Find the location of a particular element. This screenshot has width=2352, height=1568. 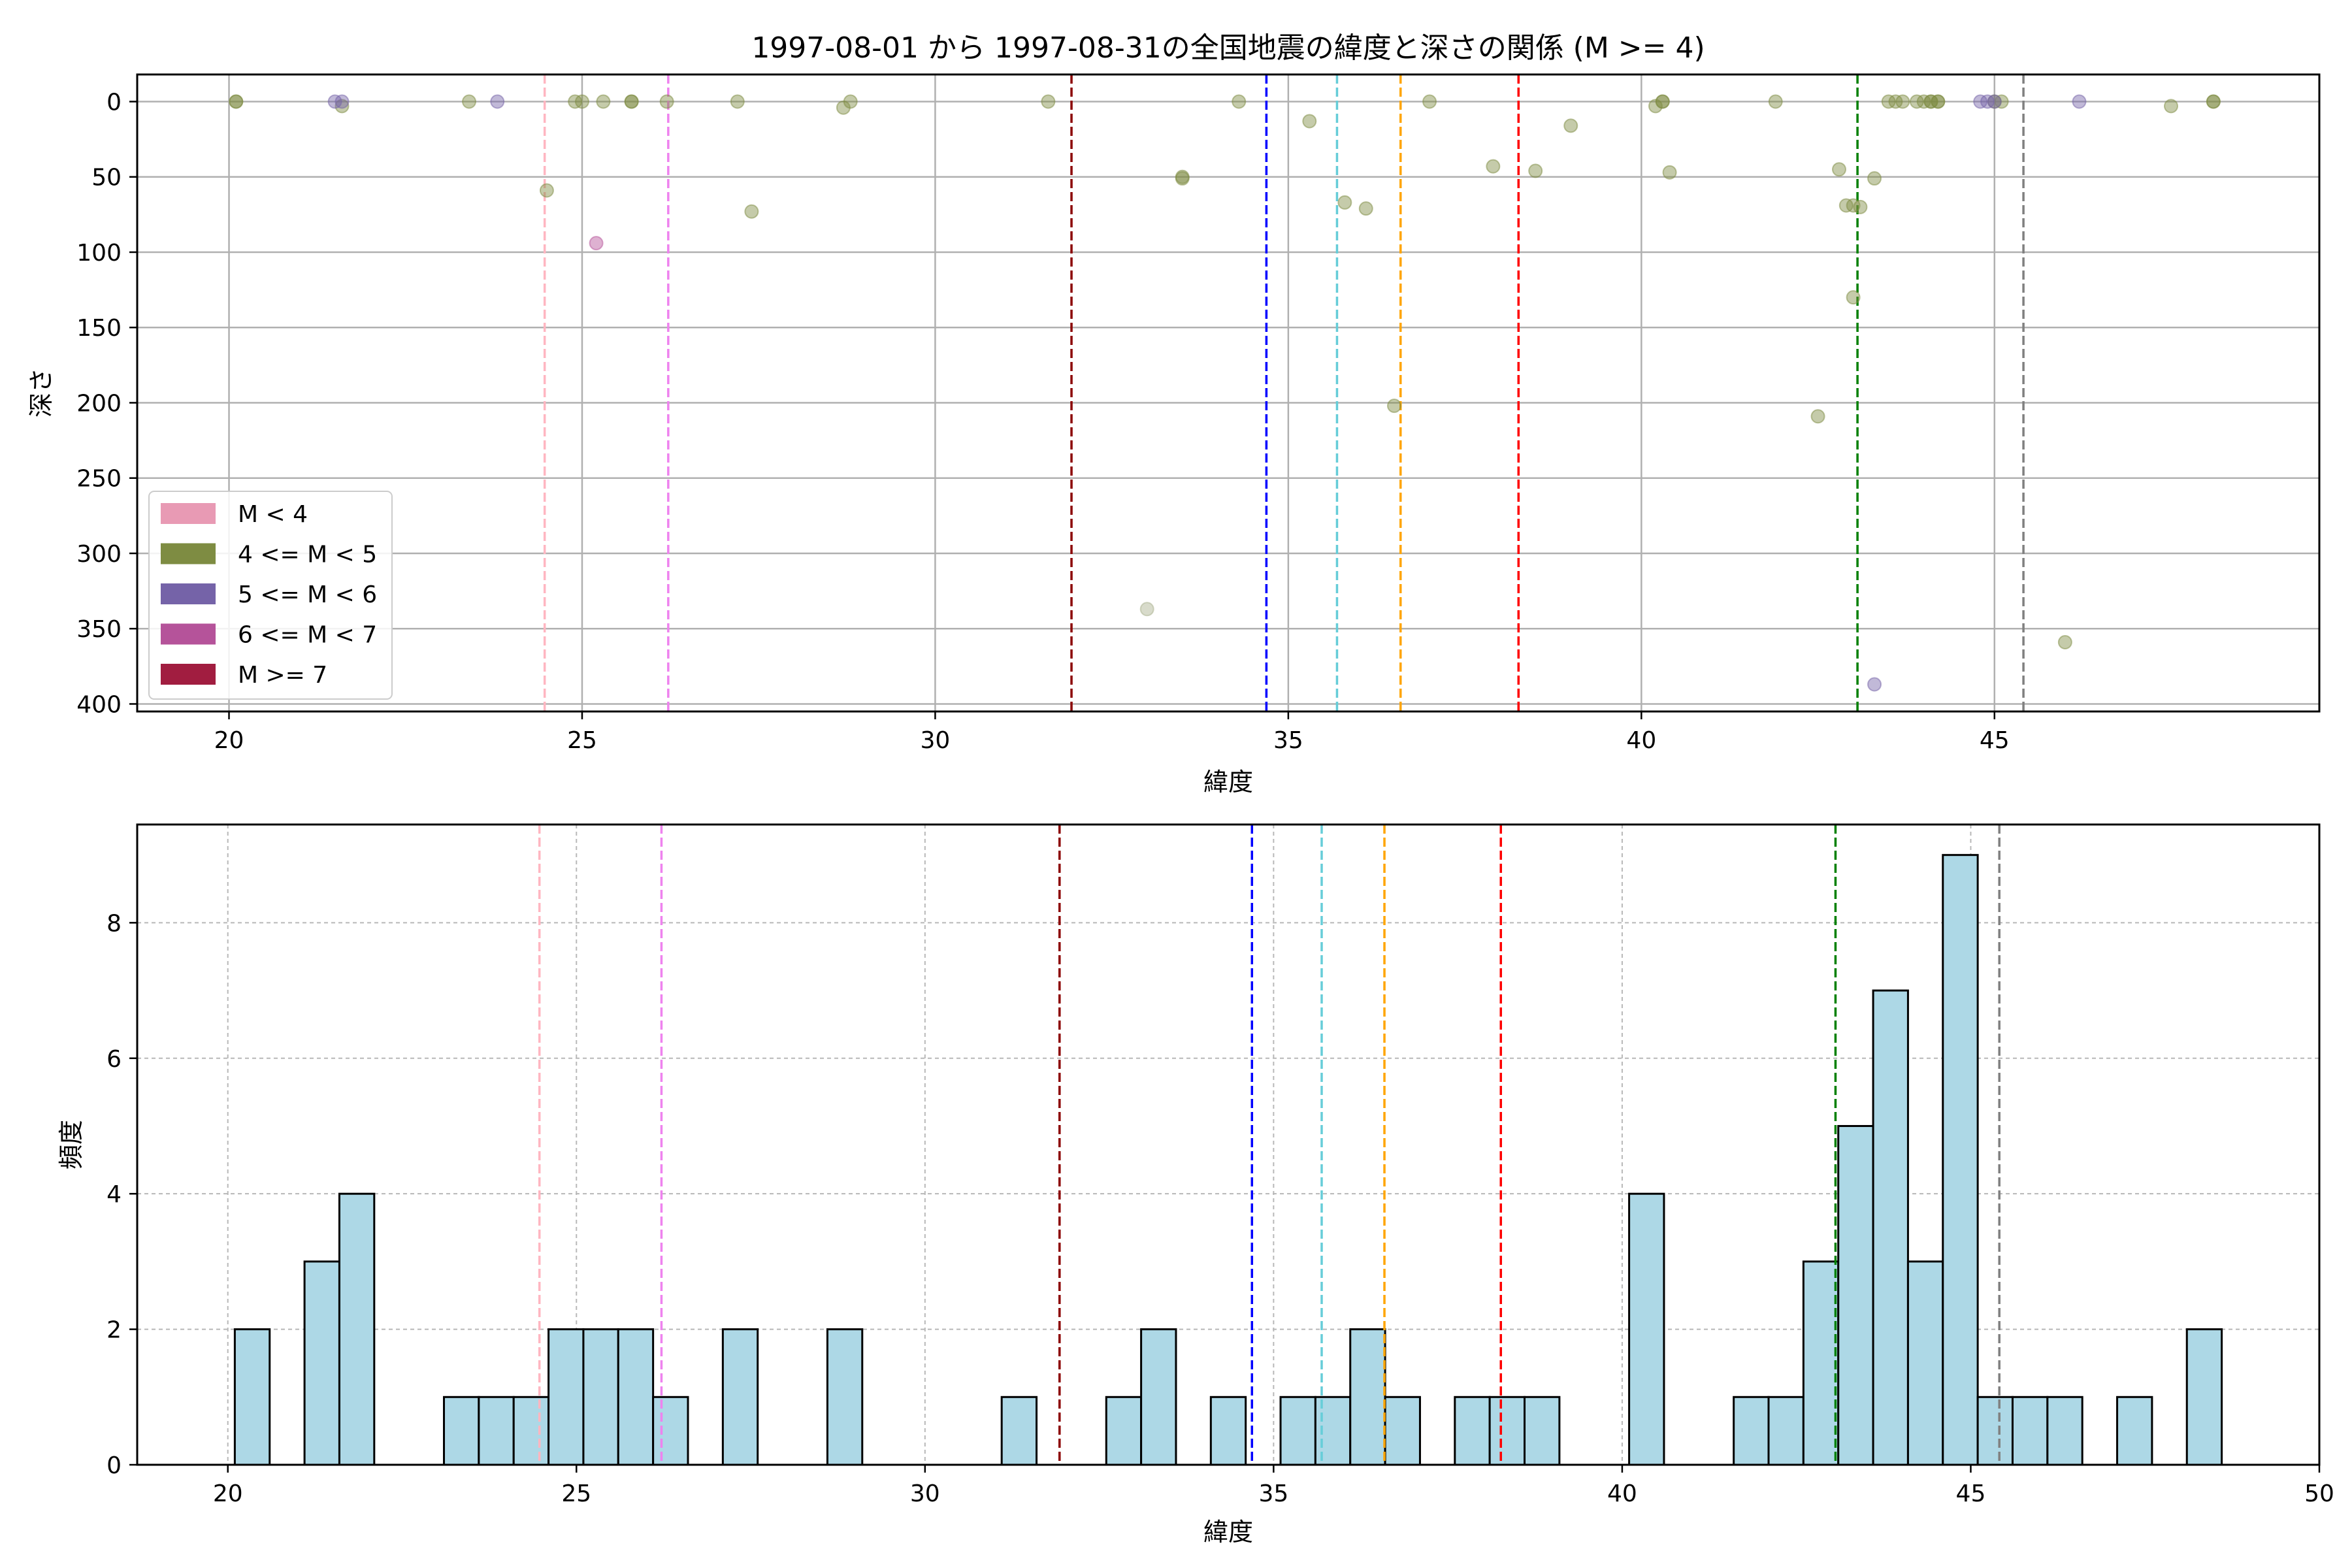

scatter-y-ticks: 0 50 100 150 200 250 300 350 400 is located at coordinates (106, 403).